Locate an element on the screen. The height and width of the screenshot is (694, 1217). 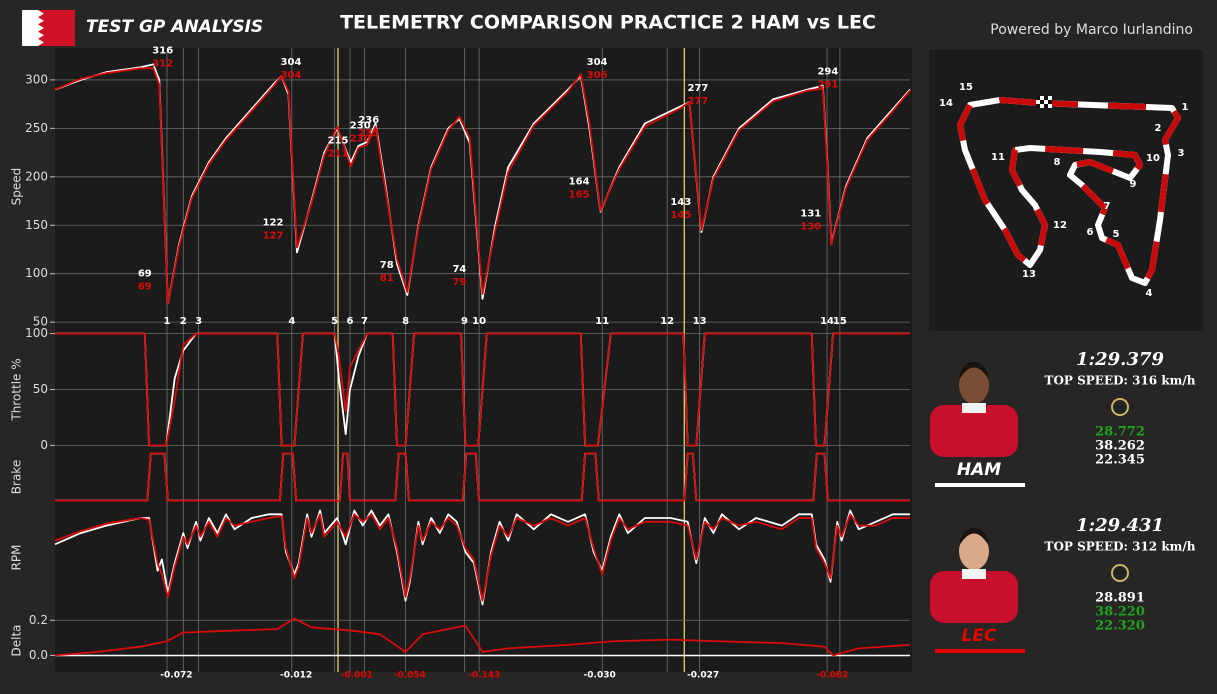
y-axis-title: RPM is located at coordinates (17, 558).